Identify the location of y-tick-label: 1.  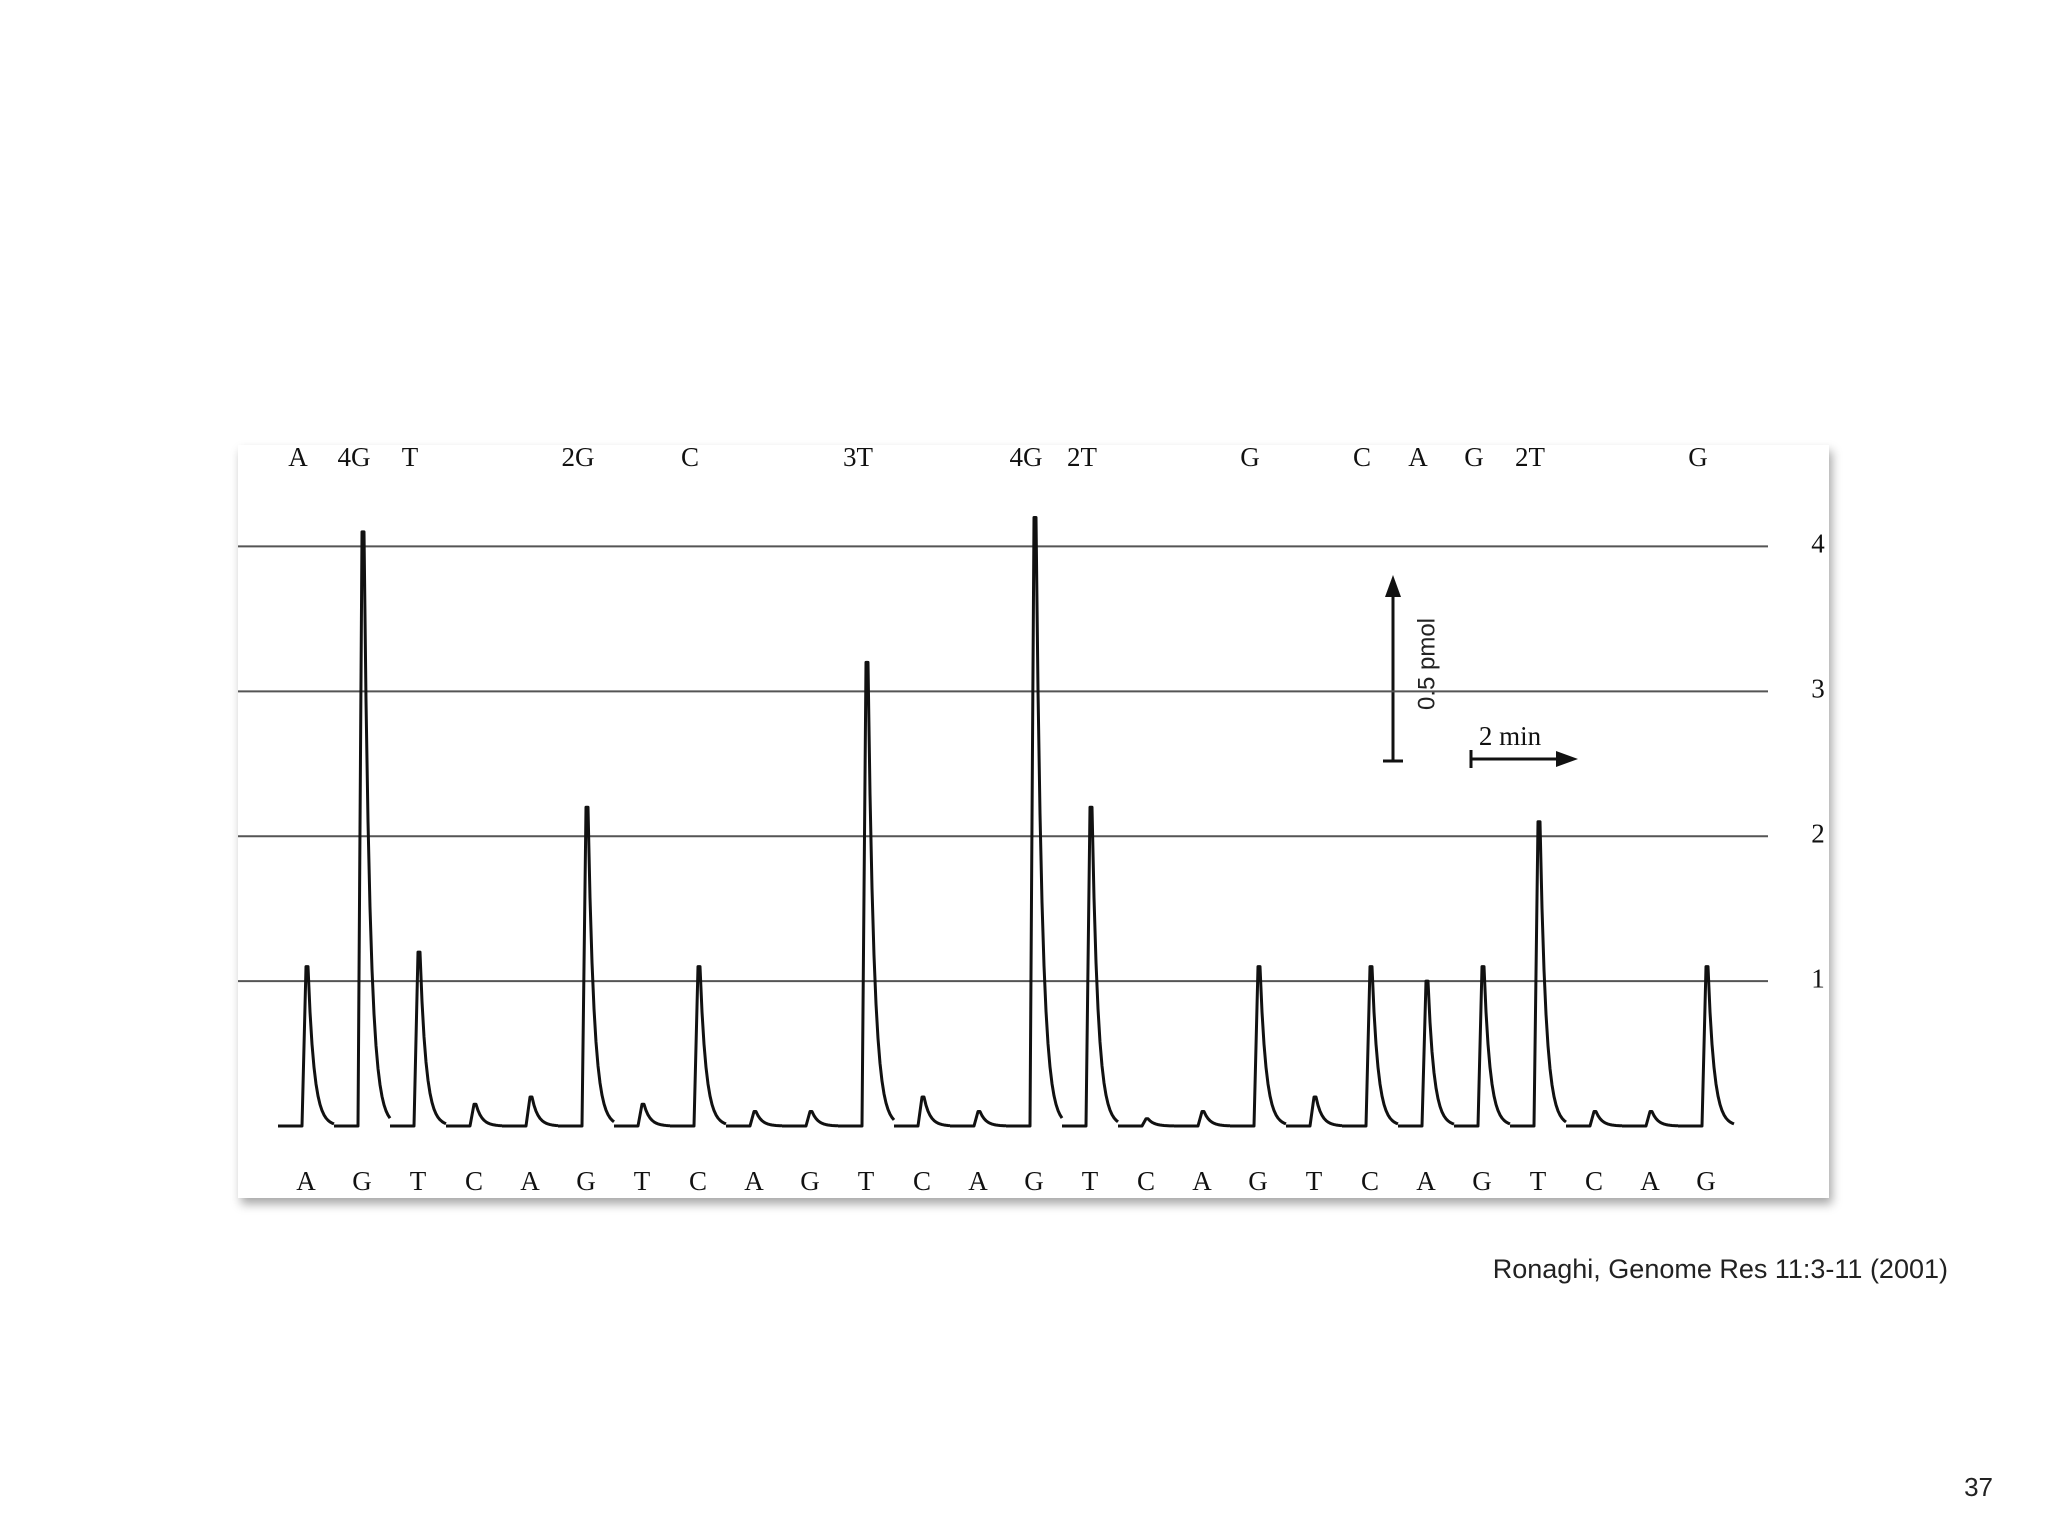
(1818, 978).